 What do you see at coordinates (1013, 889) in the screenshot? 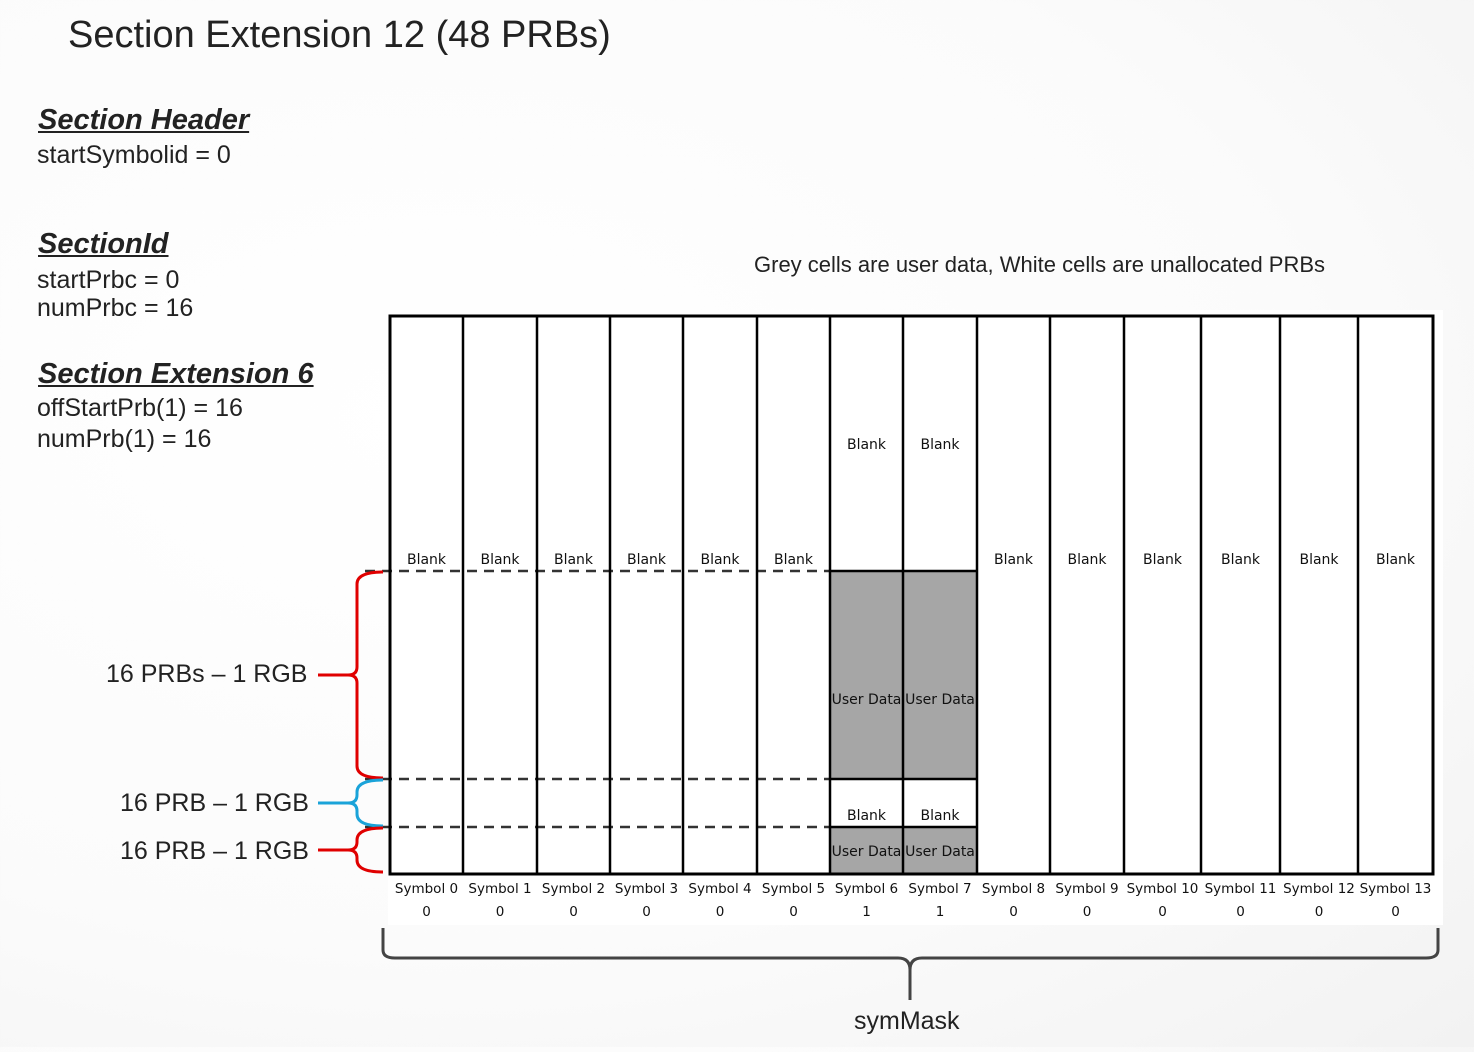
I see `symbol-name-label: Symbol 8` at bounding box center [1013, 889].